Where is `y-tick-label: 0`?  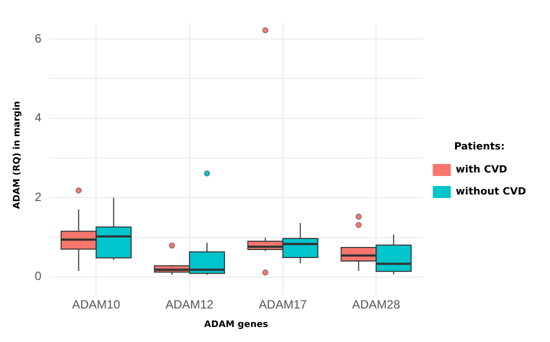
y-tick-label: 0 is located at coordinates (38, 276).